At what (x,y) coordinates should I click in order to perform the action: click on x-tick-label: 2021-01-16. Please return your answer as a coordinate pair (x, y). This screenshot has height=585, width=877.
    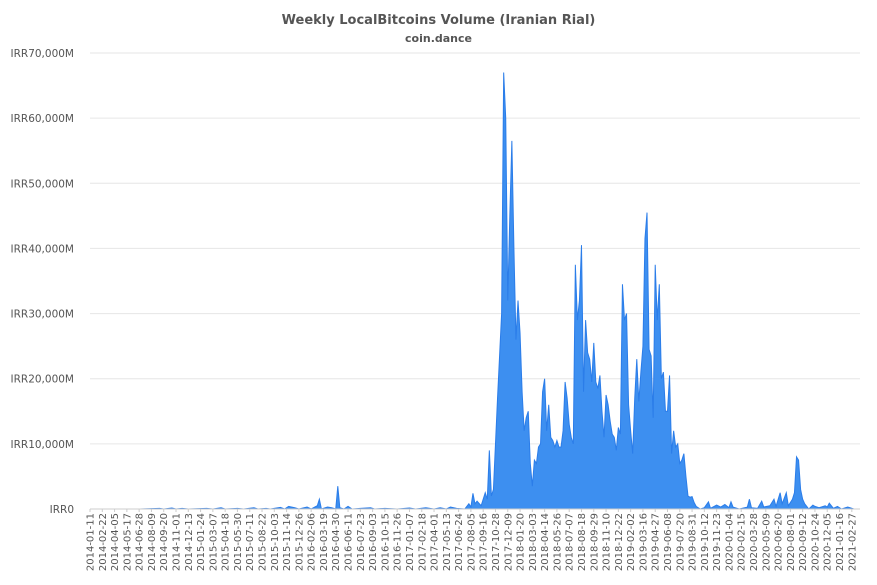
    Looking at the image, I should click on (840, 542).